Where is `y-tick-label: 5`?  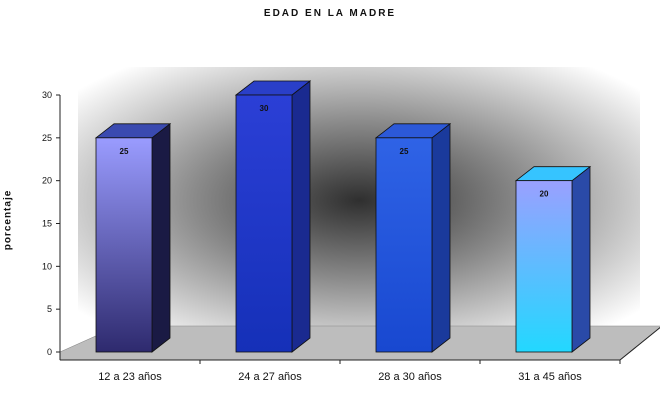 y-tick-label: 5 is located at coordinates (49, 309).